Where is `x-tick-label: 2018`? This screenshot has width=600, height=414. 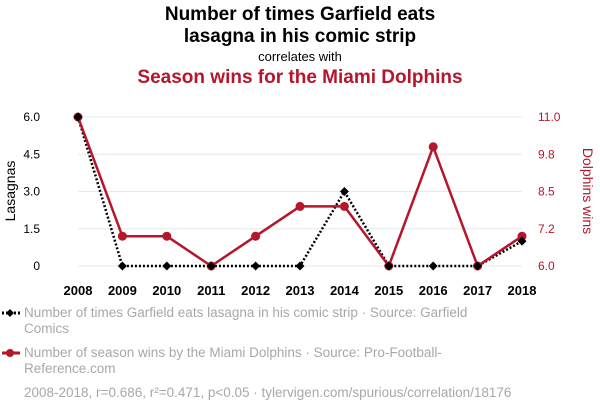
x-tick-label: 2018 is located at coordinates (522, 290).